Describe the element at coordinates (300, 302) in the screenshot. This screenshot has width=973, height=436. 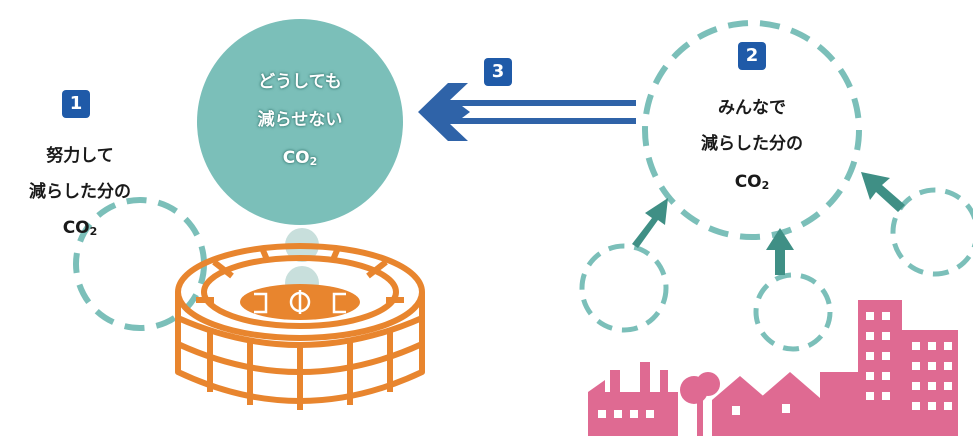
I see `stadium-field-lines` at that location.